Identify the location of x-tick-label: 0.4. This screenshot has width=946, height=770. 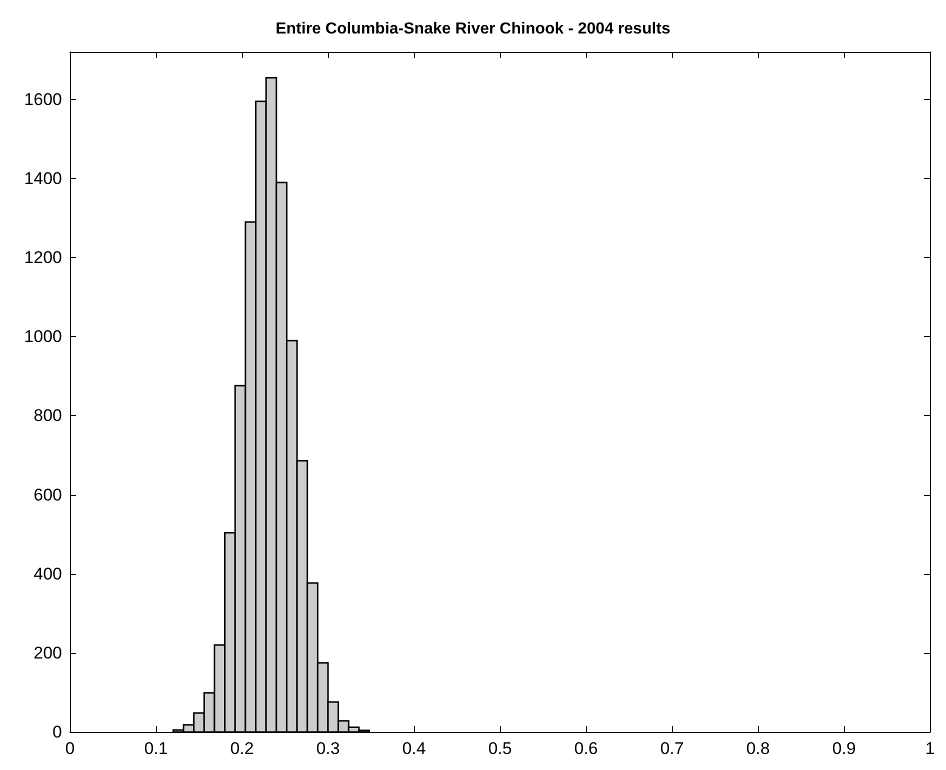
(414, 748).